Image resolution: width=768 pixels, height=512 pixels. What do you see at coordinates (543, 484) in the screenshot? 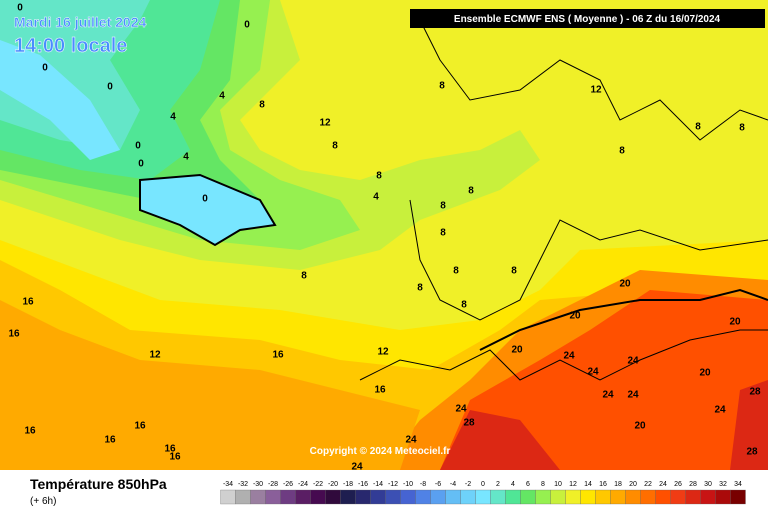
I see `legend-tick: 8` at bounding box center [543, 484].